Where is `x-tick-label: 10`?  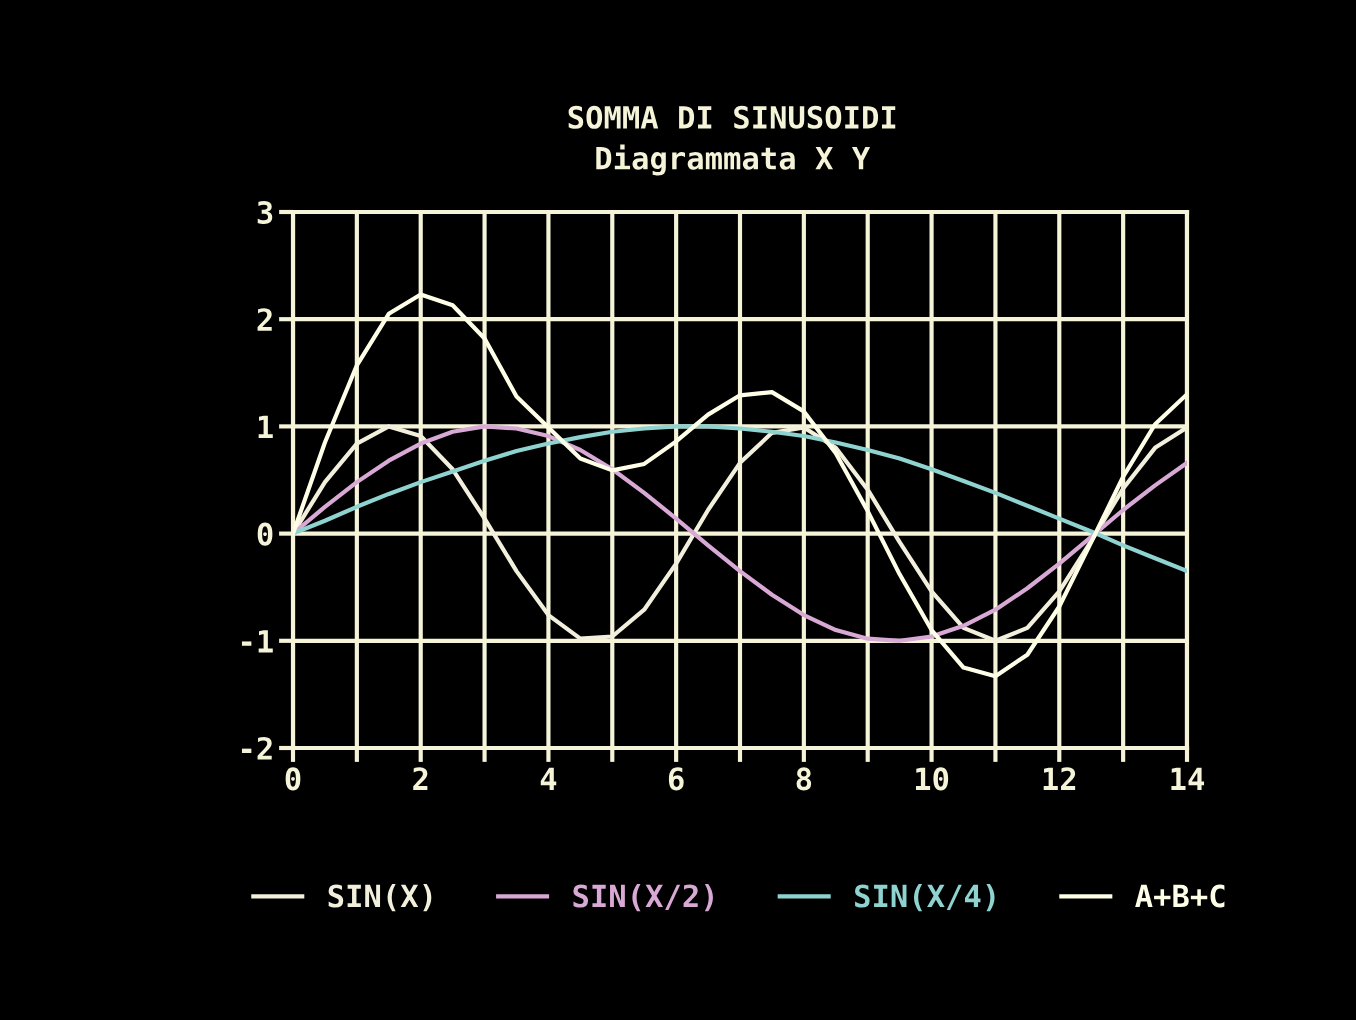 x-tick-label: 10 is located at coordinates (932, 779).